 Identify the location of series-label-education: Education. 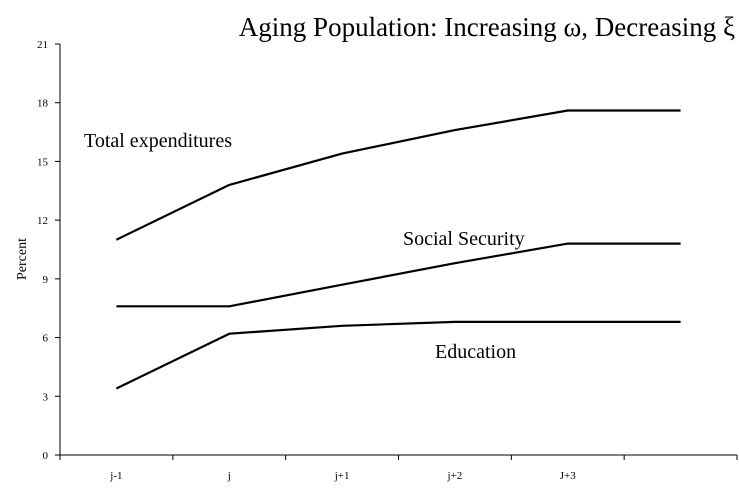
(475, 352).